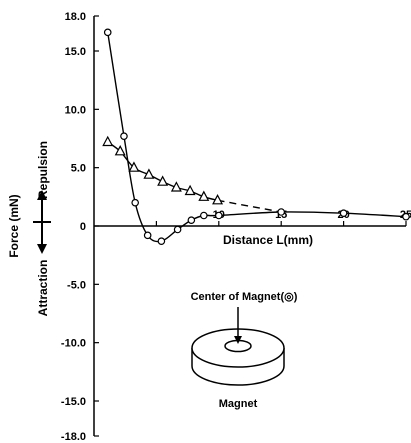 Image resolution: width=411 pixels, height=443 pixels. Describe the element at coordinates (268, 240) in the screenshot. I see `x-axis-label: Distance L(mm)` at that location.